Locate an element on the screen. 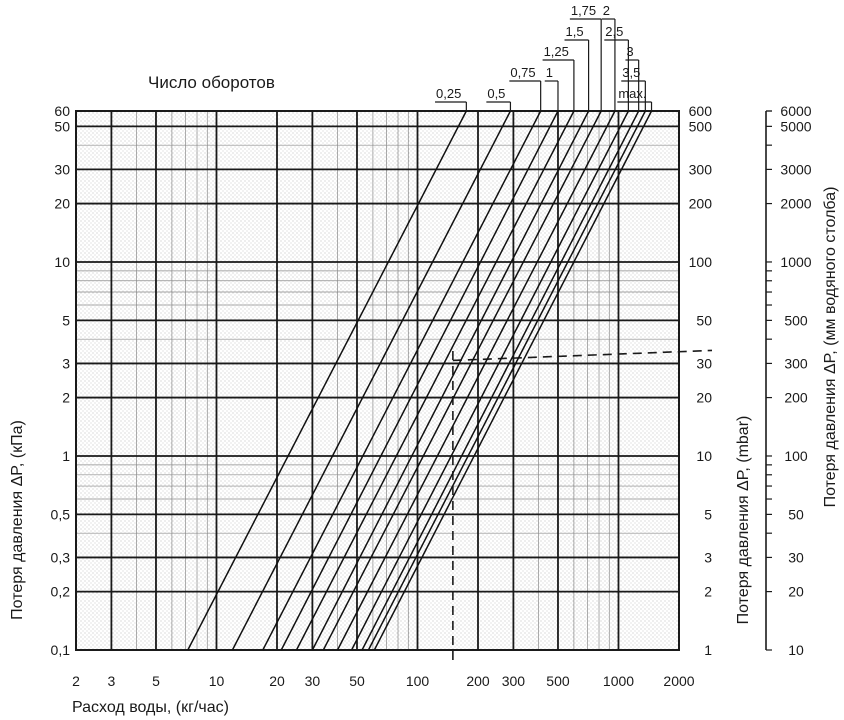  series-label: 2,5 is located at coordinates (614, 31).